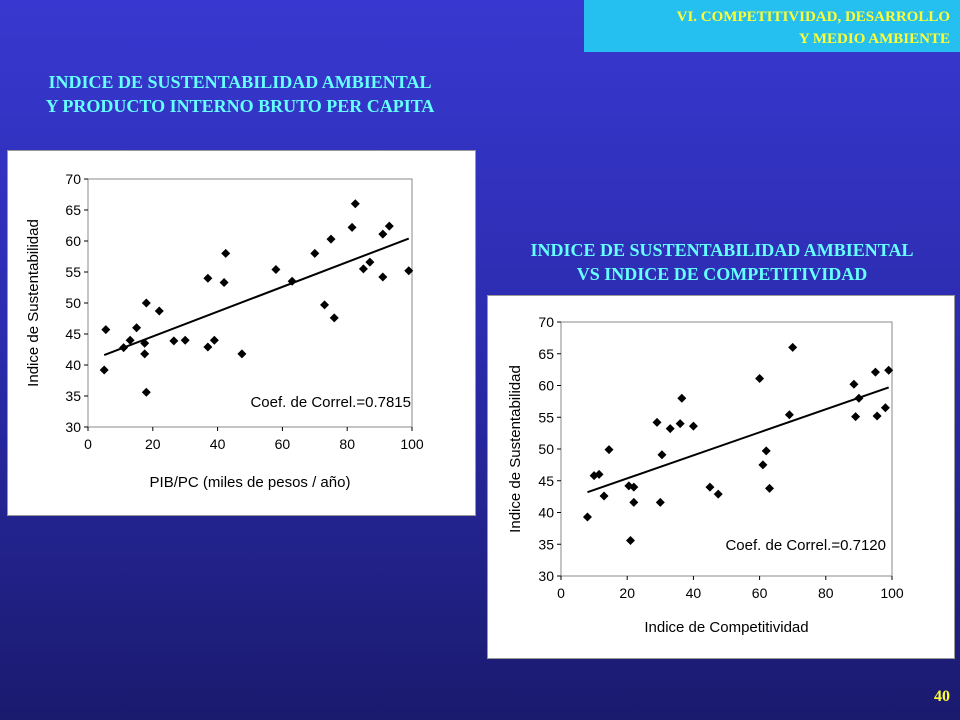  What do you see at coordinates (250, 482) in the screenshot?
I see `x-axis-label: PIB/PC (miles de pesos / año)` at bounding box center [250, 482].